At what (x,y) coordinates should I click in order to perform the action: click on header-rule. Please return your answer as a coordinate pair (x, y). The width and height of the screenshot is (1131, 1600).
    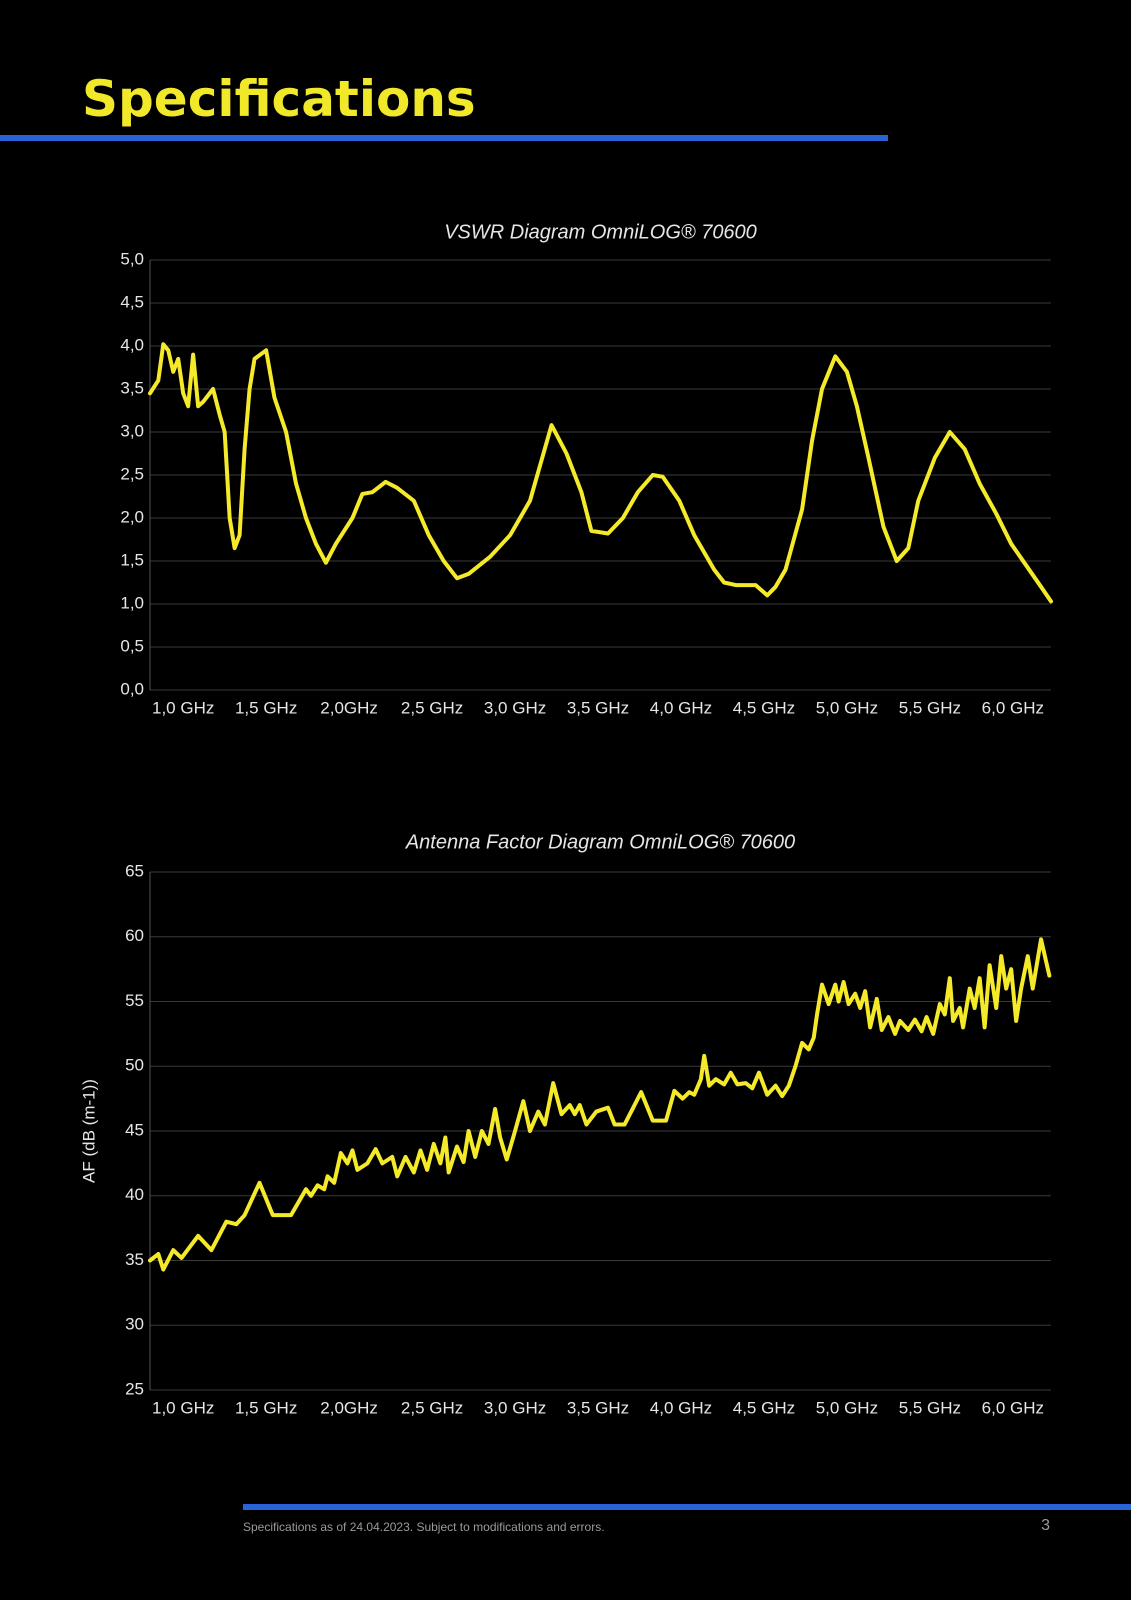
    Looking at the image, I should click on (444, 138).